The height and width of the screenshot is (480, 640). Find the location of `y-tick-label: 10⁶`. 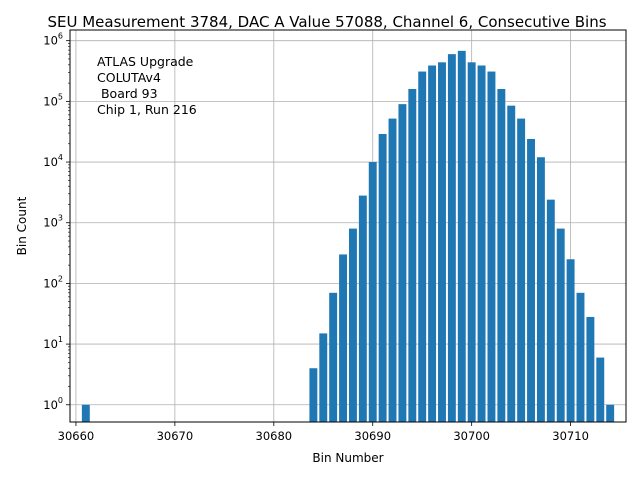

y-tick-label: 10⁶ is located at coordinates (53, 40).